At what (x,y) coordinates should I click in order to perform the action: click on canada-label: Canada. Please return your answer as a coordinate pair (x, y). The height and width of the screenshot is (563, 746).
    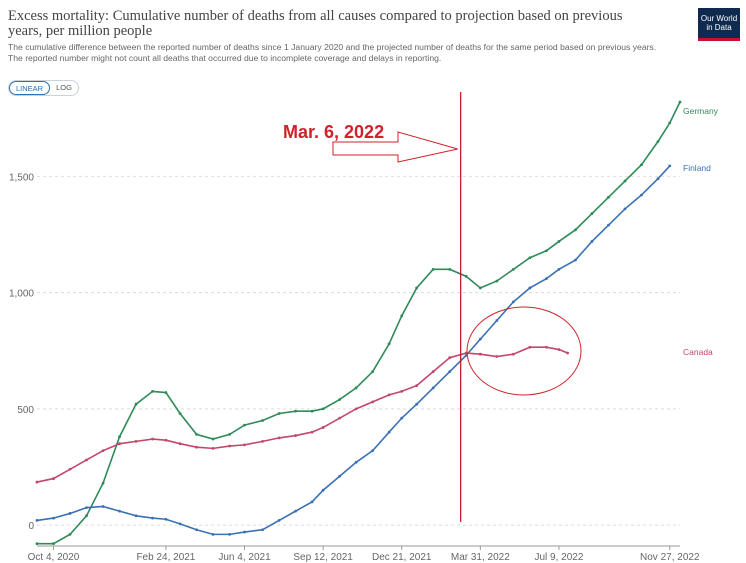
    Looking at the image, I should click on (698, 352).